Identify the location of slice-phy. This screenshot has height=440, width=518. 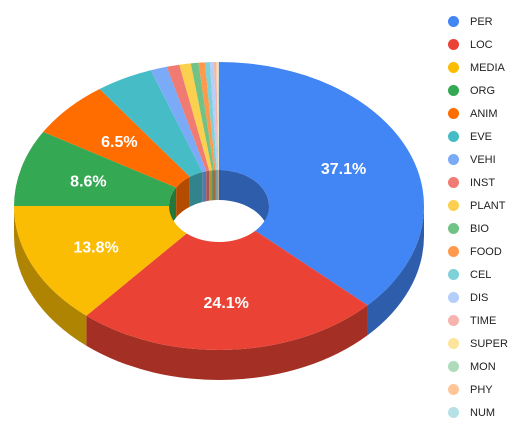
(218, 116).